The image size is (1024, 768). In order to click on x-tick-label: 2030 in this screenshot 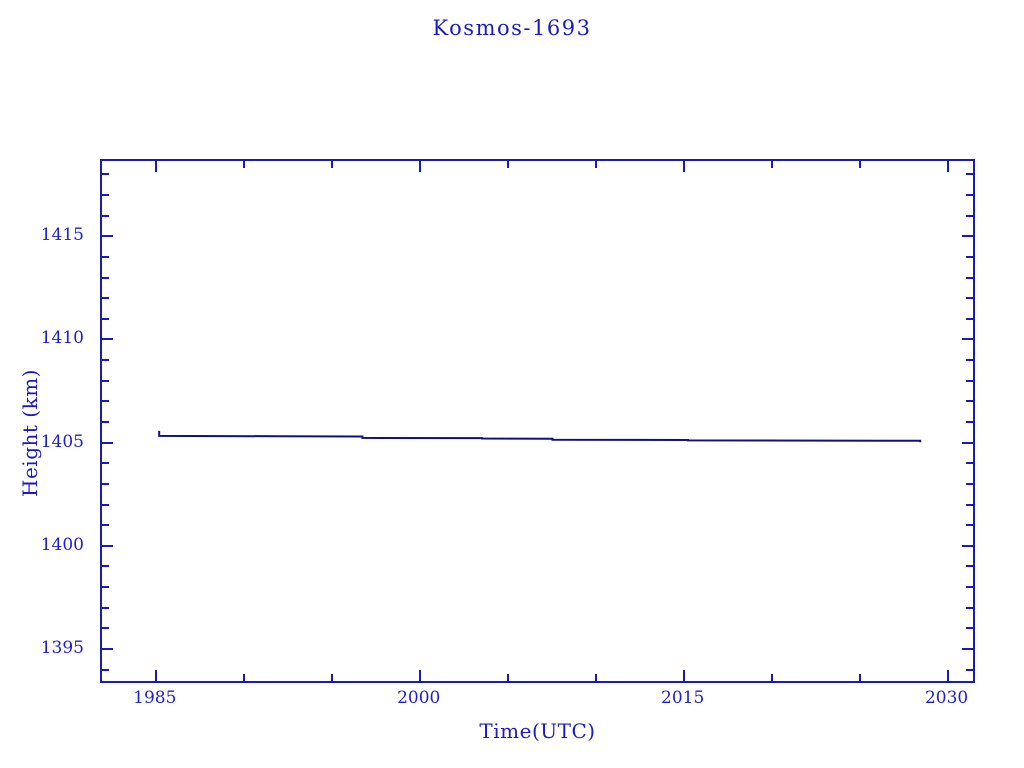, I will do `click(946, 698)`.